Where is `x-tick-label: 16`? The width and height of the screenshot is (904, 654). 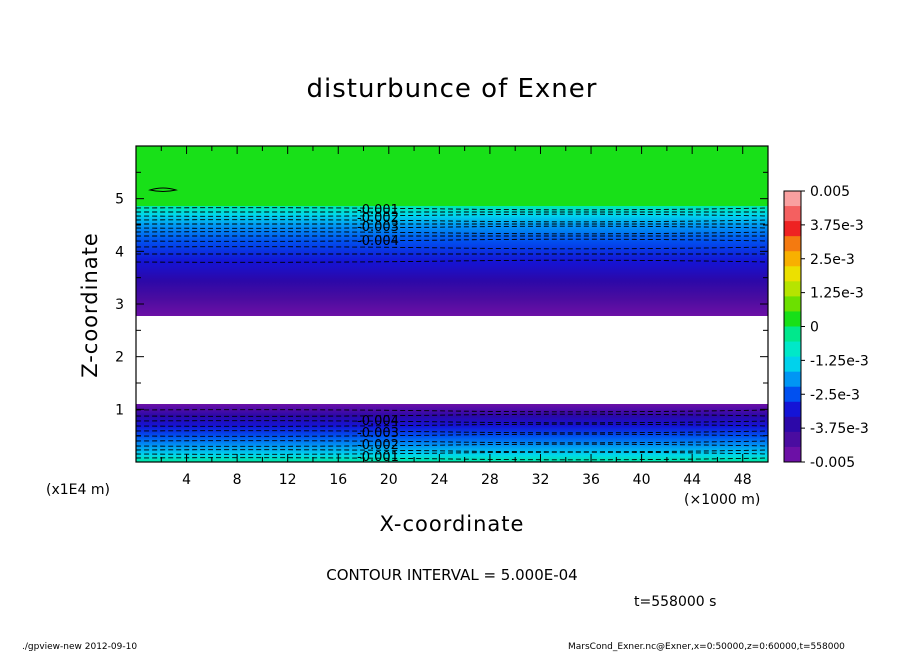 x-tick-label: 16 is located at coordinates (338, 480).